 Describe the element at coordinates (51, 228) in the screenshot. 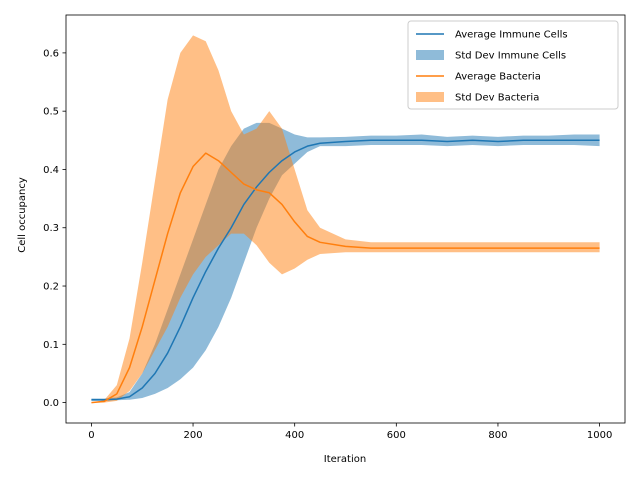

I see `y-tick-label: 0.3` at that location.